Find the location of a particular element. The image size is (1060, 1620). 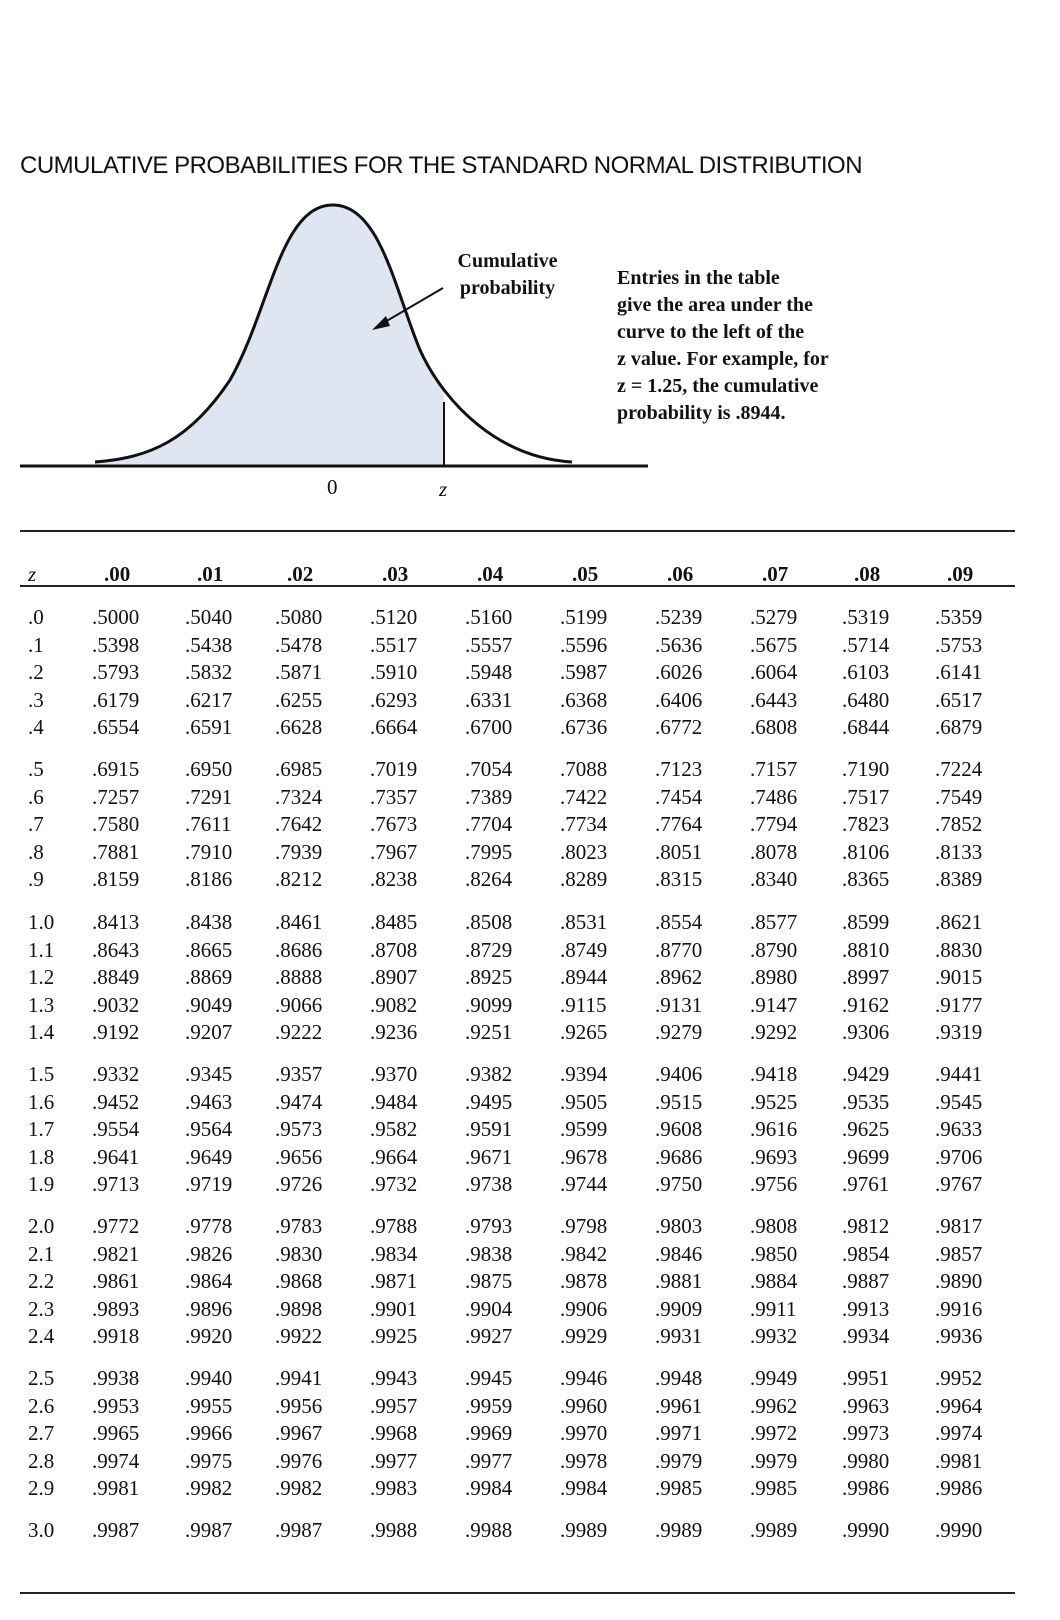

probability-cell: .8461 is located at coordinates (299, 922).